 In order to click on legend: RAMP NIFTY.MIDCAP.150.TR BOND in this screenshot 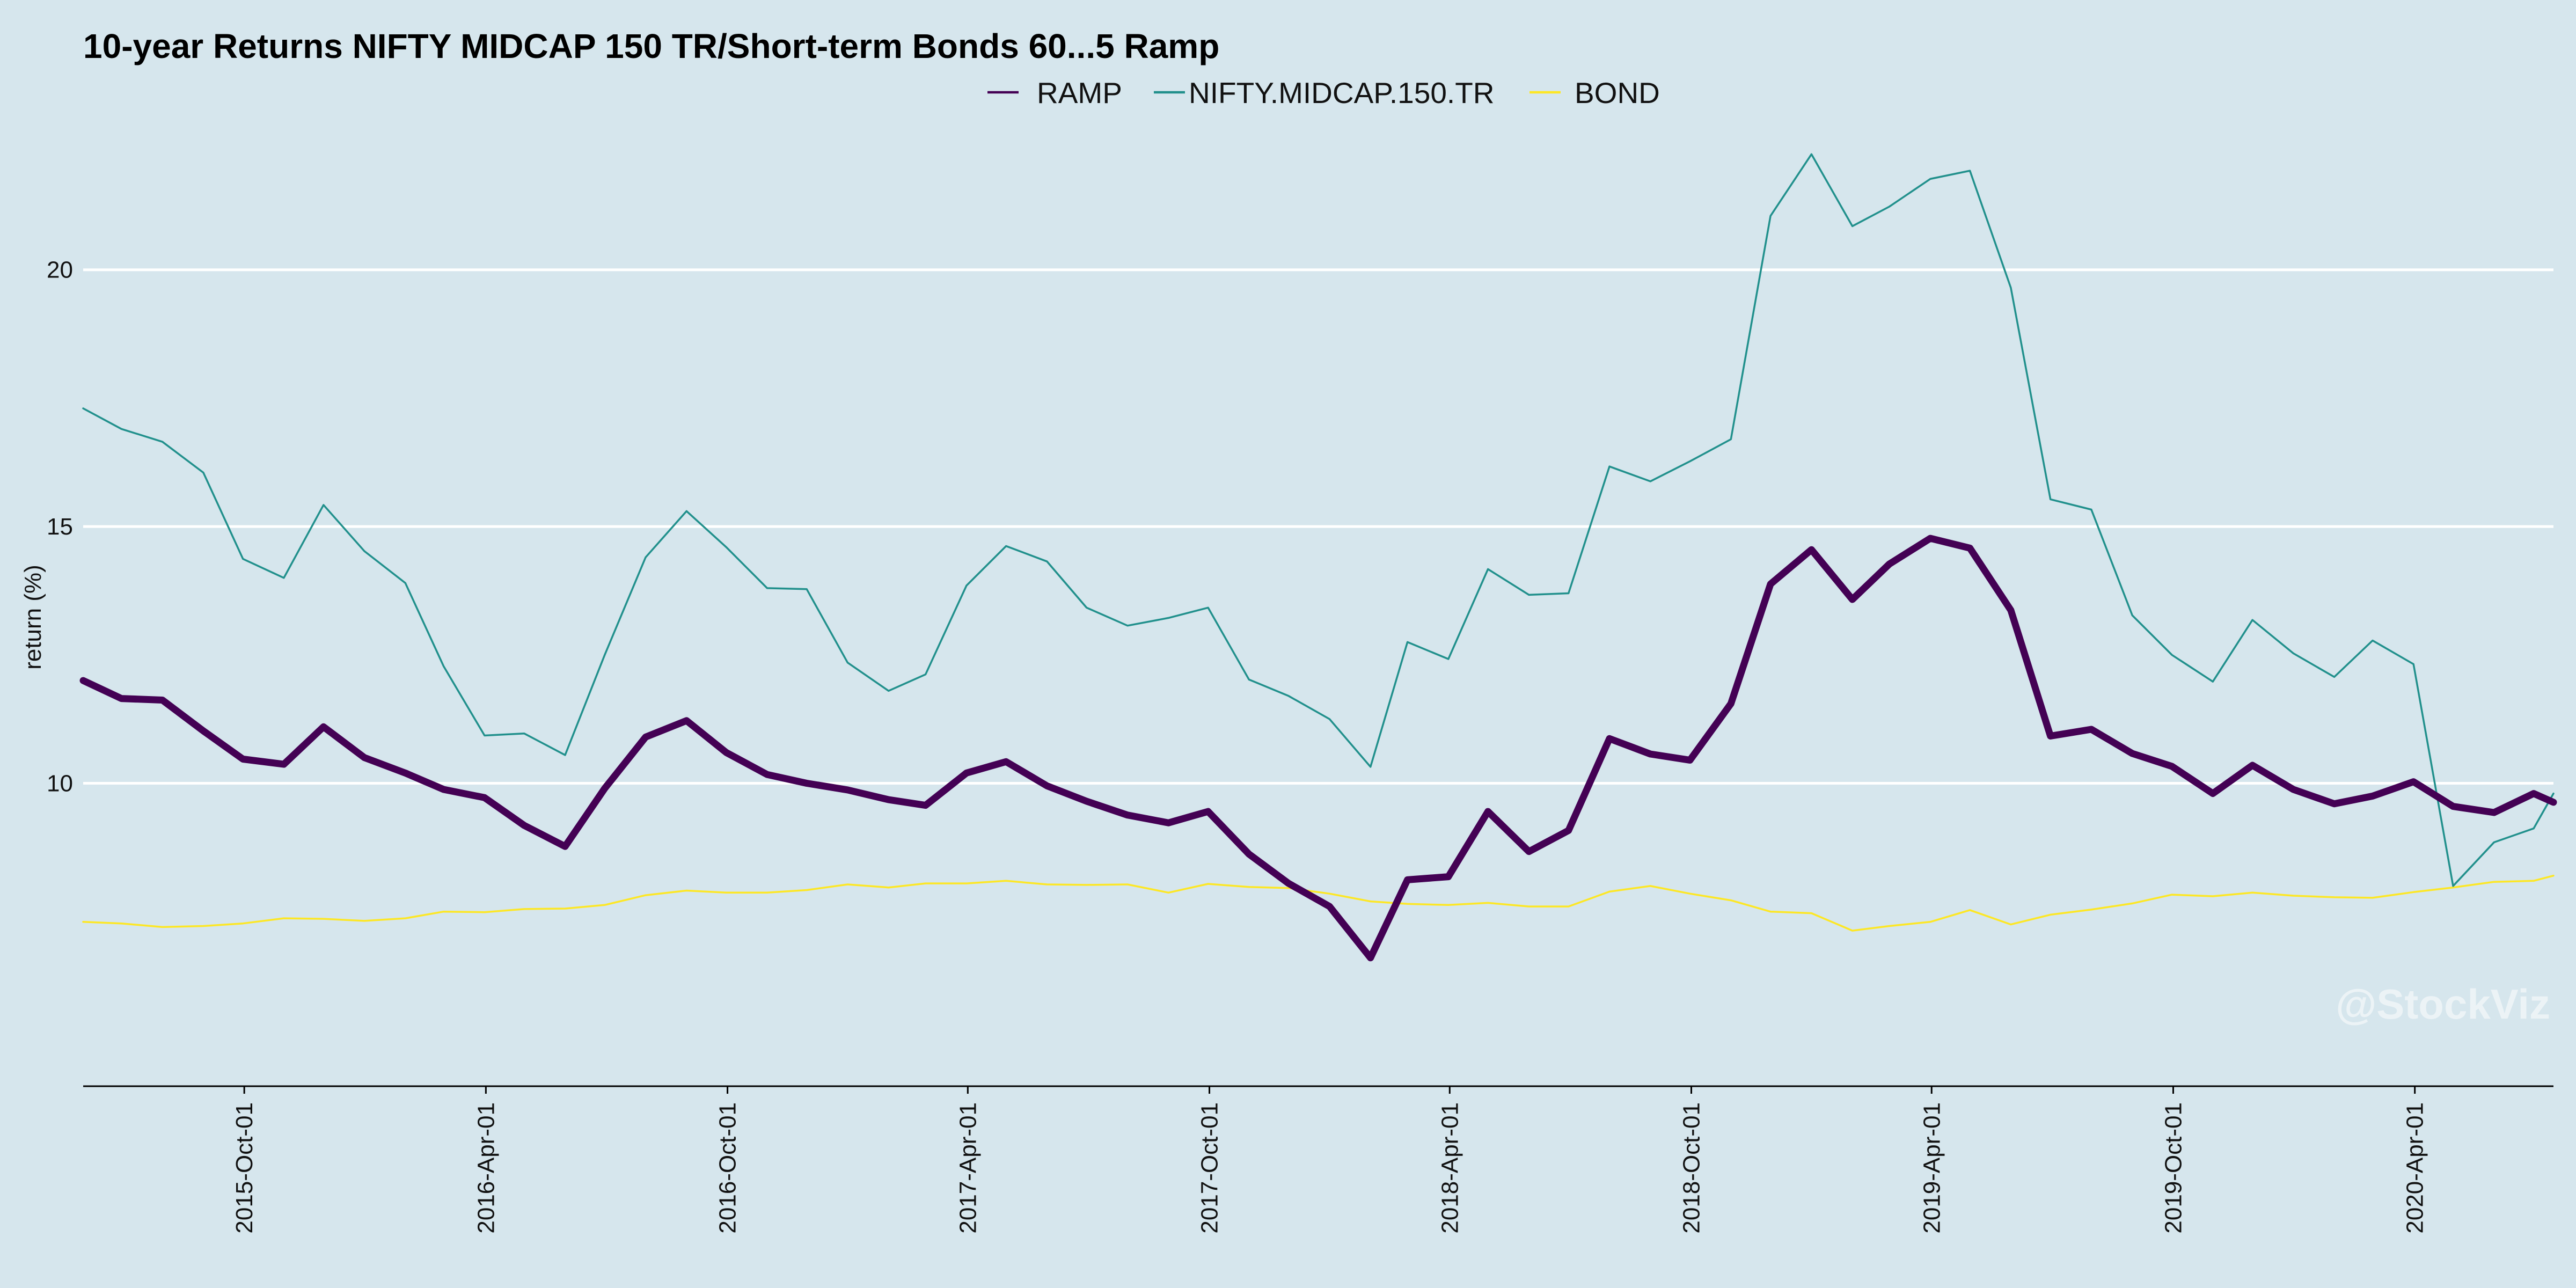, I will do `click(1323, 92)`.